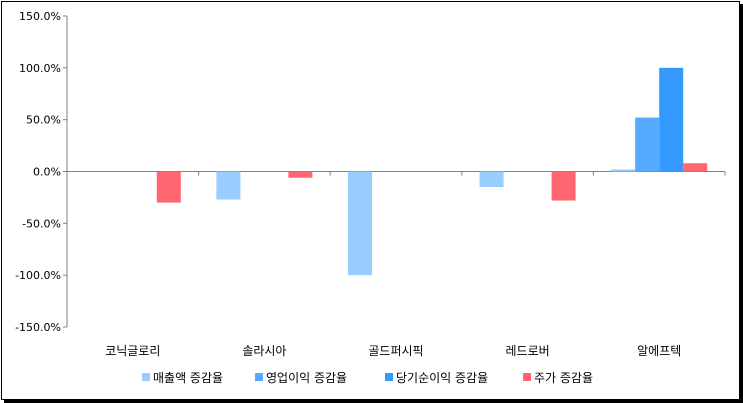  Describe the element at coordinates (264, 351) in the screenshot. I see `category-label: 솔라시아` at that location.